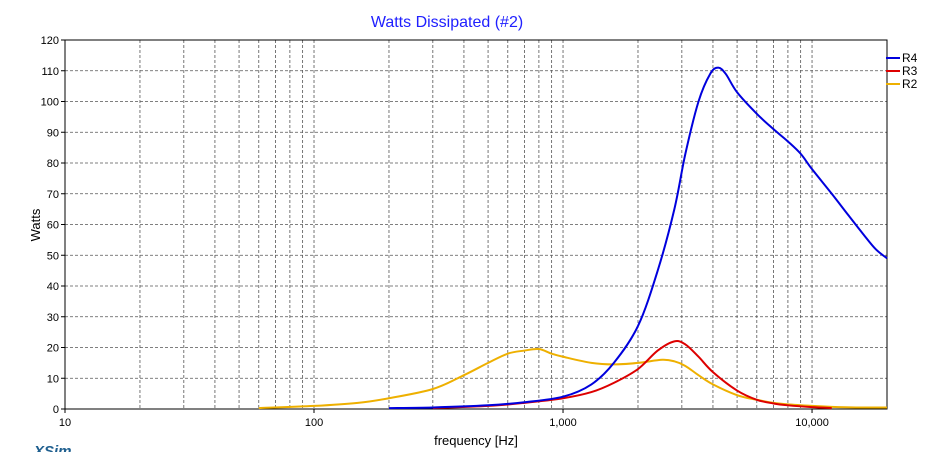 This screenshot has height=452, width=927. Describe the element at coordinates (444, 419) in the screenshot. I see `x-axis: 10 100 1,000 10,000` at that location.